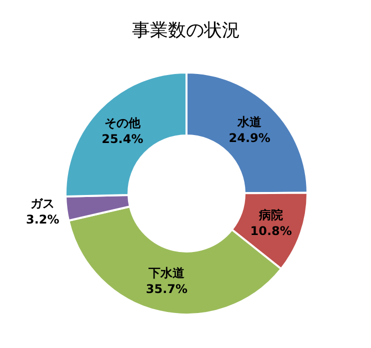 The width and height of the screenshot is (371, 348). Describe the element at coordinates (249, 138) in the screenshot. I see `data-label: 24.9%` at that location.